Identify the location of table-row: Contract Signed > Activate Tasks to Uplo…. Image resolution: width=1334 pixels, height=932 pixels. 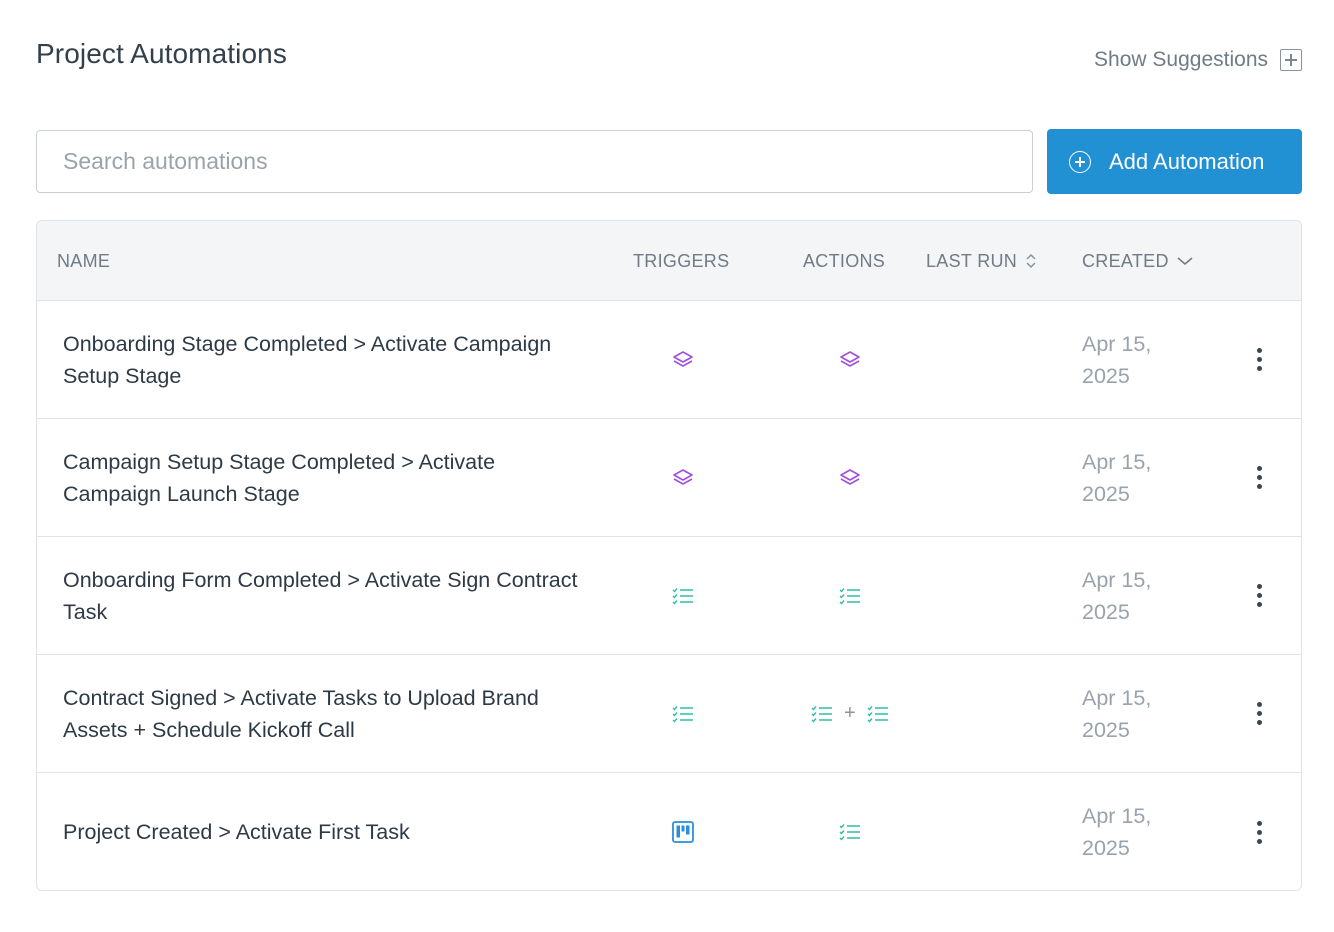
(669, 714).